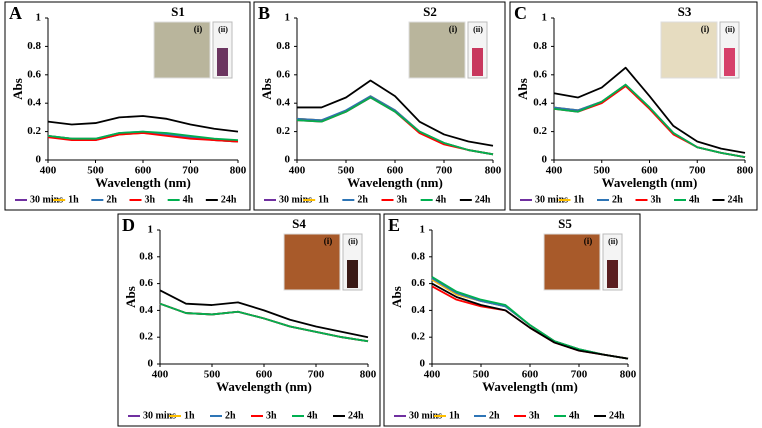  I want to click on chart-title: S1, so click(178, 11).